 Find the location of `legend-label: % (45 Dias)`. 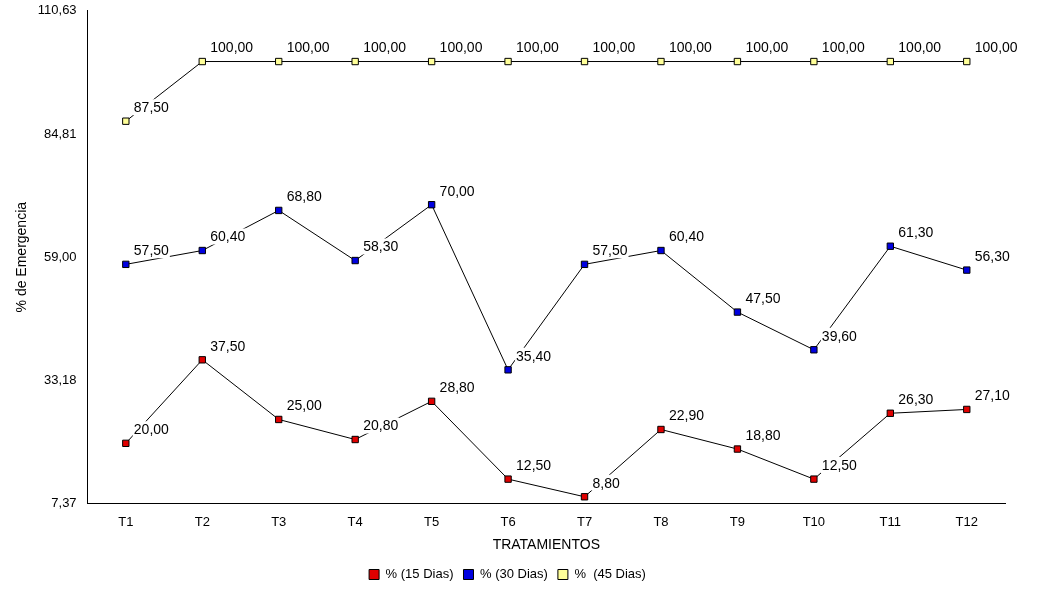

legend-label: % (45 Dias) is located at coordinates (610, 574).